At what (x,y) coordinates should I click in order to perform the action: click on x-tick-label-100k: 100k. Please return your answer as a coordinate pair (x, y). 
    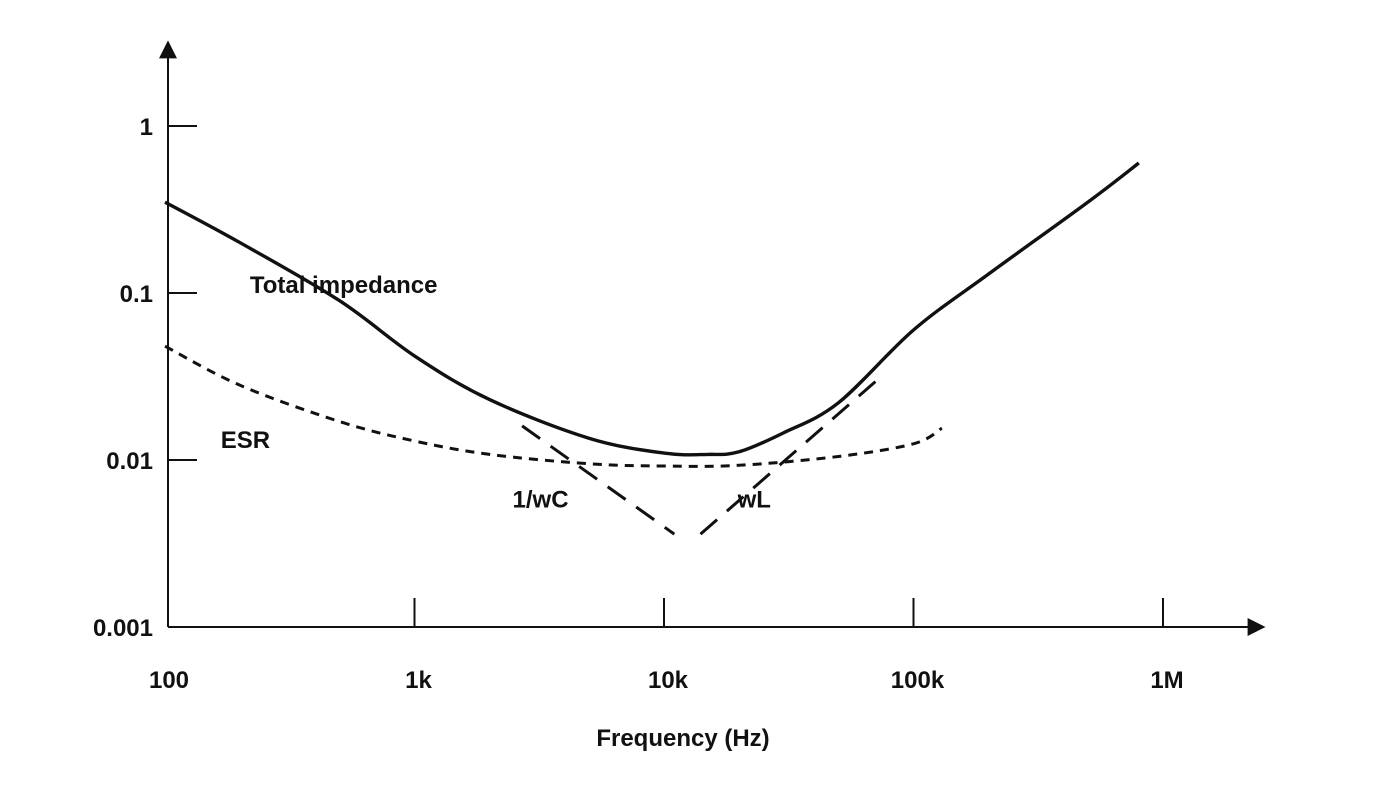
    Looking at the image, I should click on (918, 680).